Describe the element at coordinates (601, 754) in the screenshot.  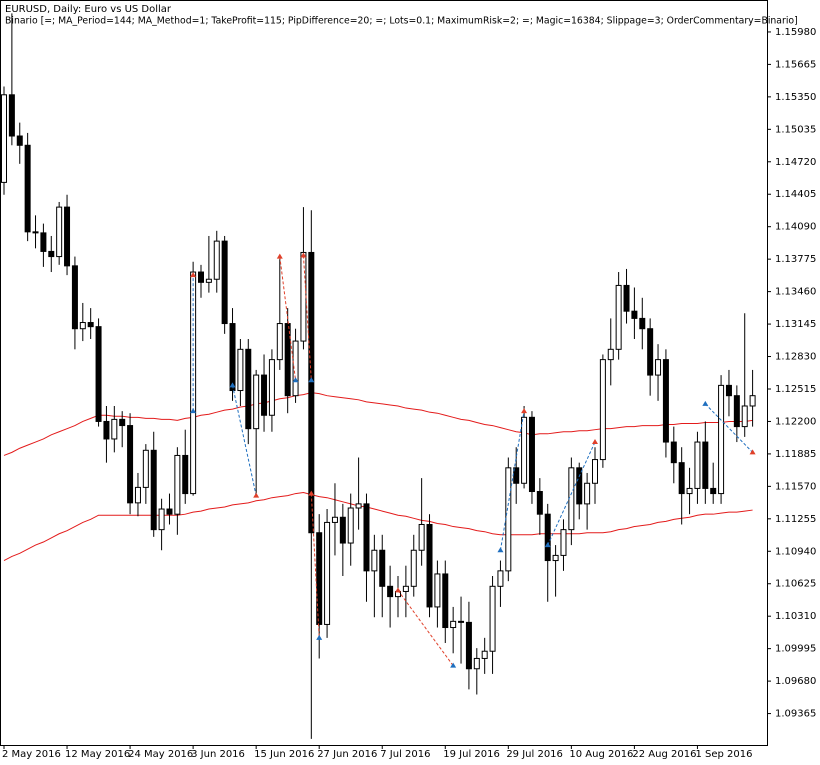
I see `x-tick-label: 10 Aug 2016` at that location.